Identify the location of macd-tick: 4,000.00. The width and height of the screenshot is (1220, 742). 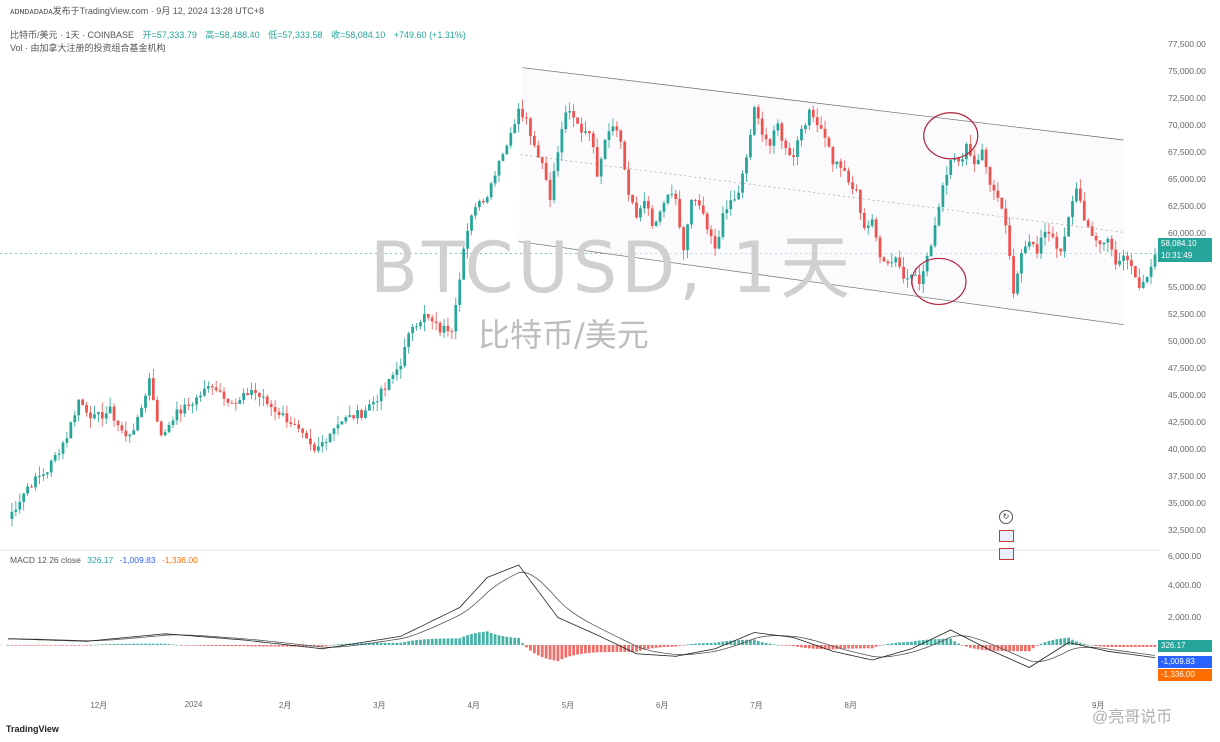
(1185, 585).